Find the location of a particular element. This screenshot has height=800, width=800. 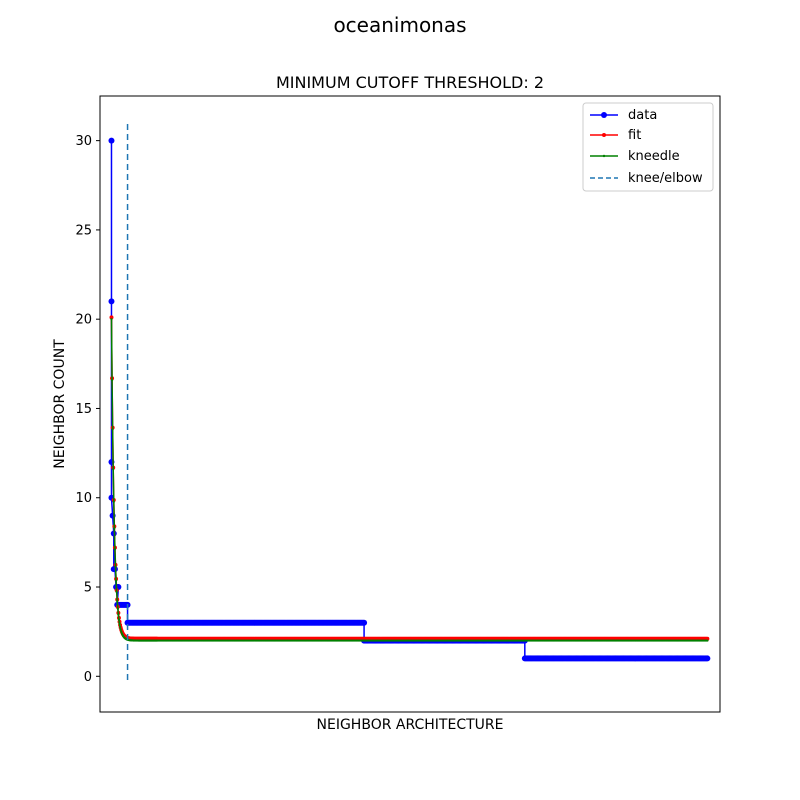

y-tick-label: 10 is located at coordinates (83, 498).